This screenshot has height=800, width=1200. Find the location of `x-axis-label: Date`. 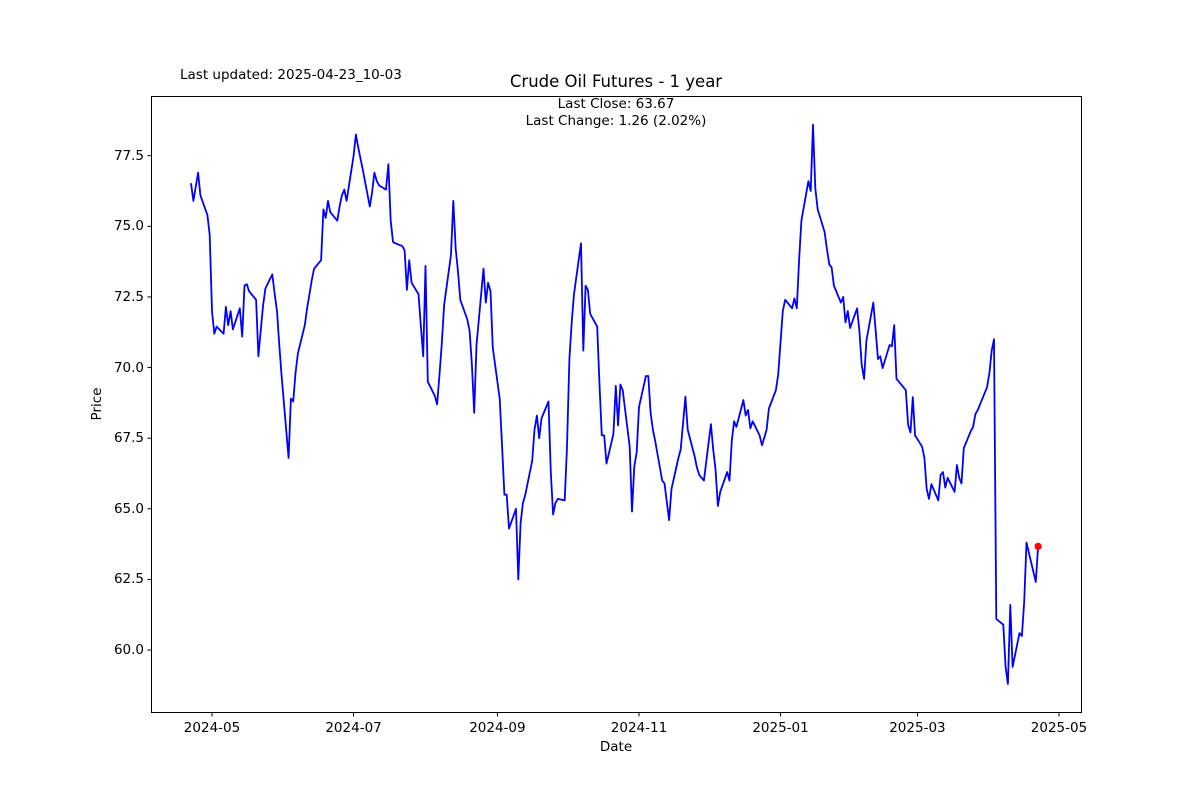

x-axis-label: Date is located at coordinates (616, 747).